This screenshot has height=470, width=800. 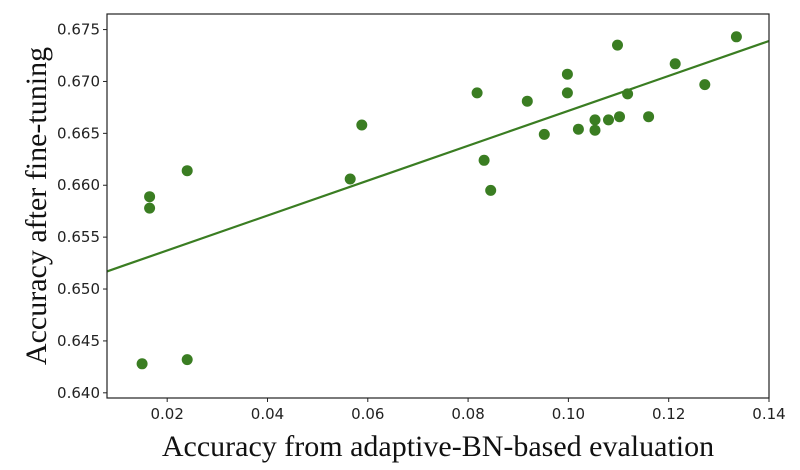 What do you see at coordinates (78, 81) in the screenshot?
I see `y-tick-label-6: 0.670` at bounding box center [78, 81].